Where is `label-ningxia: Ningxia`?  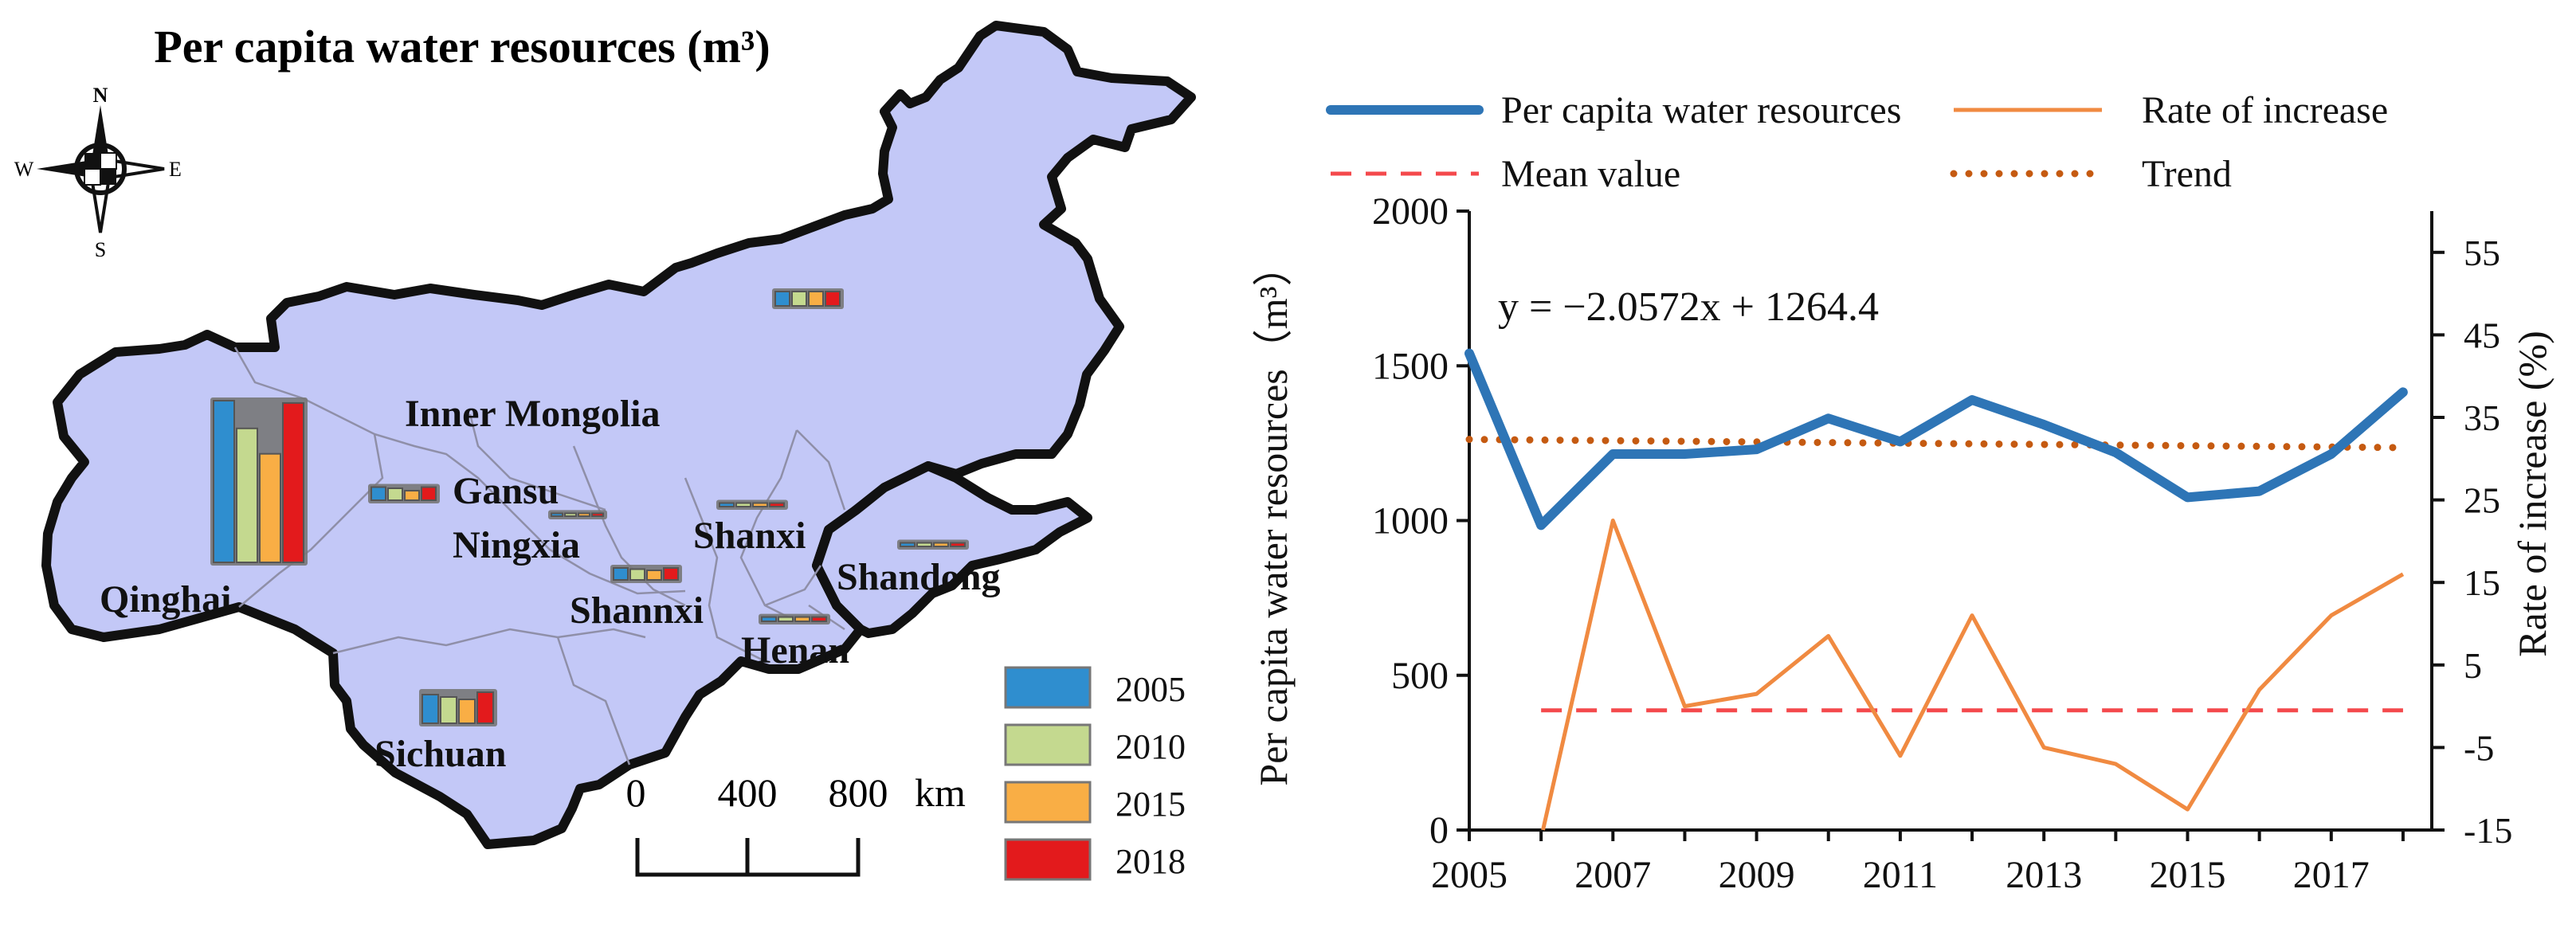
label-ningxia: Ningxia is located at coordinates (516, 545).